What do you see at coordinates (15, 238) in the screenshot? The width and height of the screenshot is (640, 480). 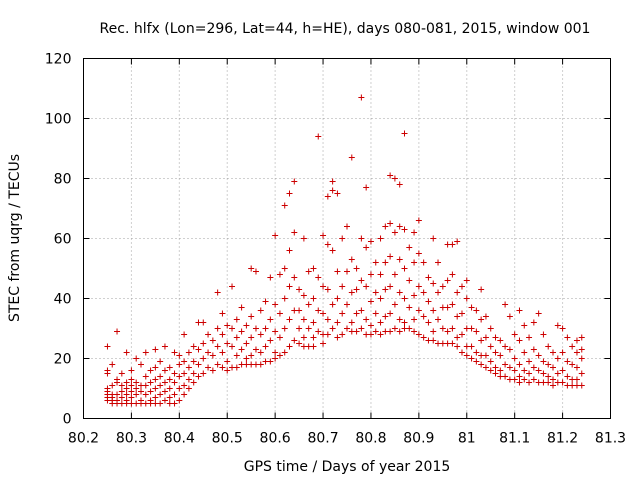 I see `y-axis-label: STEC from uqrg / TECUs` at bounding box center [15, 238].